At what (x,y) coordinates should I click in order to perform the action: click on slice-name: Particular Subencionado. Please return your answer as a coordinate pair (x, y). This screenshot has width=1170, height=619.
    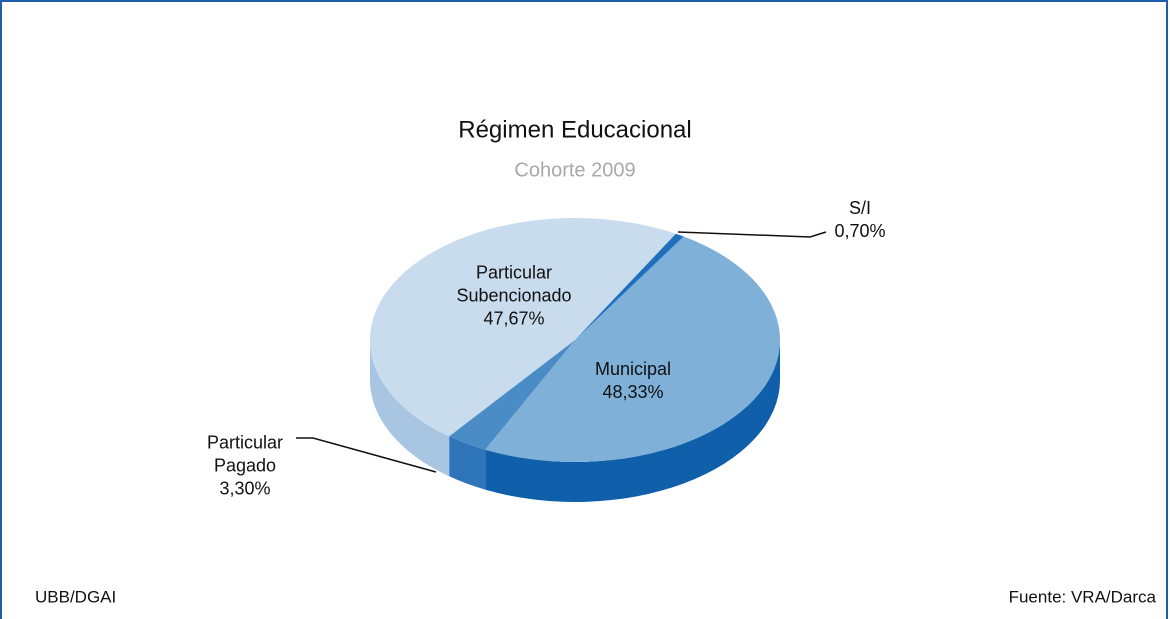
    Looking at the image, I should click on (514, 284).